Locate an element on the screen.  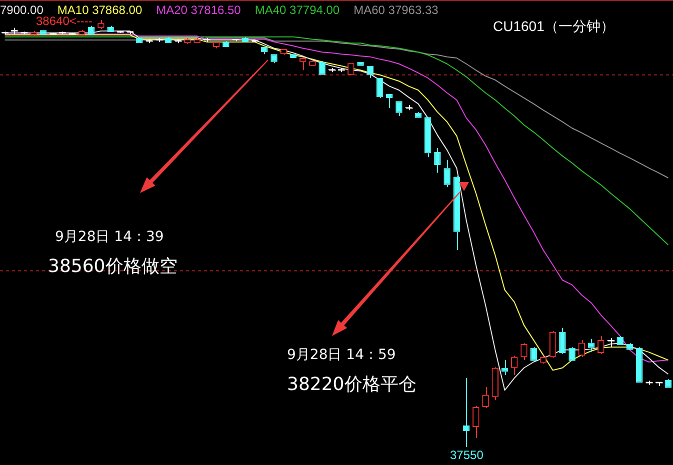
annotation: 9月28日 14：39 is located at coordinates (109, 237).